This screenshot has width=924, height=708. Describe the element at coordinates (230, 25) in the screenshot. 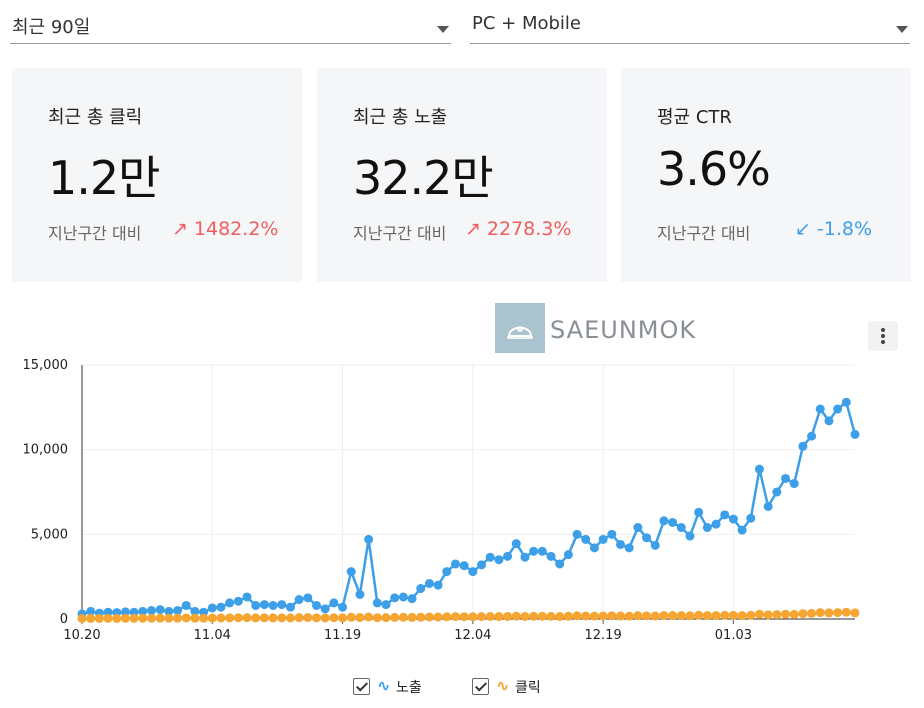

I see `period-select: 최근 90일` at that location.